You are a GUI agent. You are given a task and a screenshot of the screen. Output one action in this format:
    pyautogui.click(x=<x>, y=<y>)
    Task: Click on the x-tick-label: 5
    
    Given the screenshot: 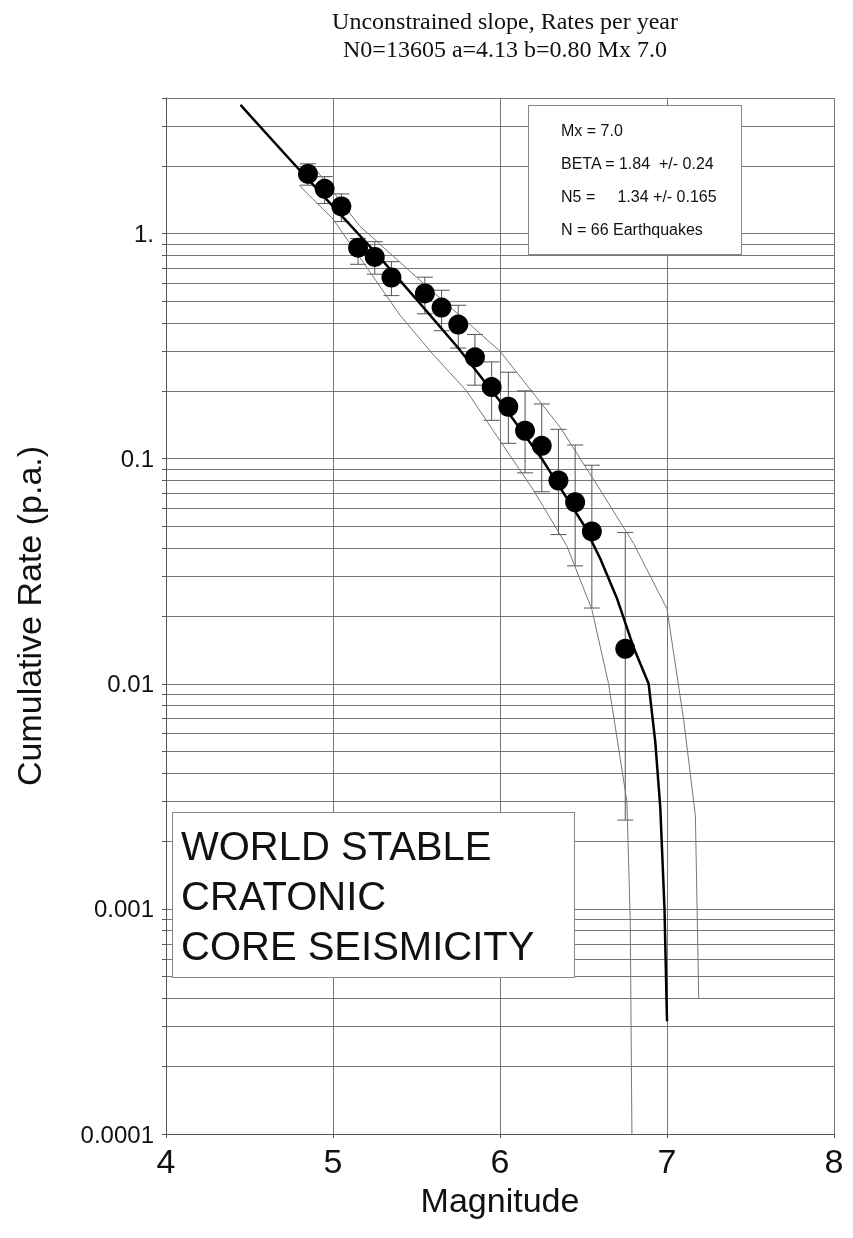 What is the action you would take?
    pyautogui.click(x=333, y=1161)
    